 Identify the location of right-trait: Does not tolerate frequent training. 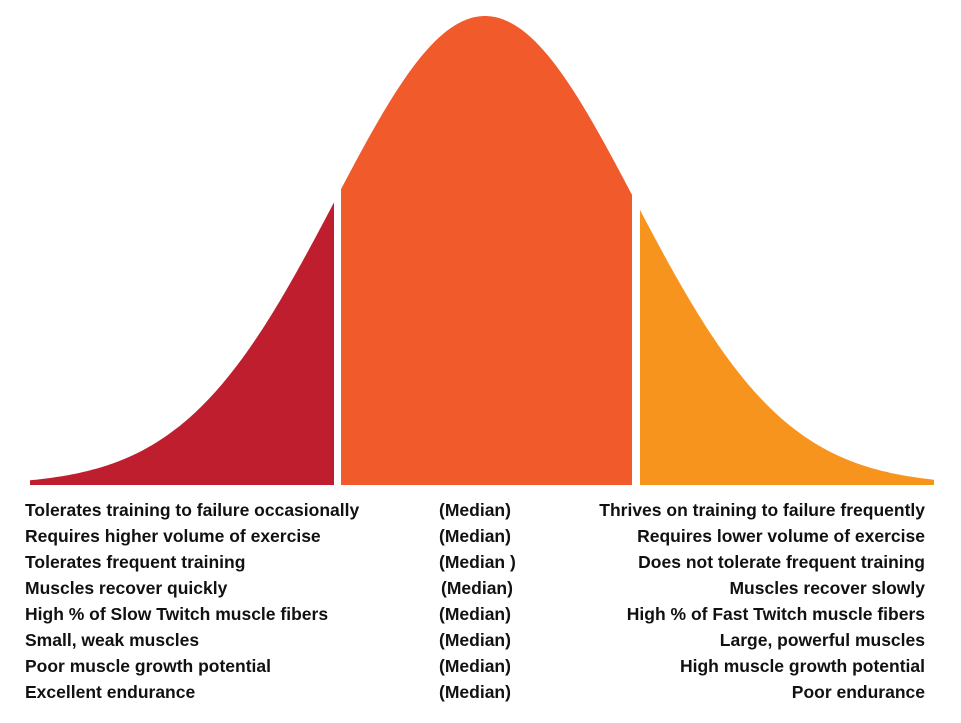
(781, 562).